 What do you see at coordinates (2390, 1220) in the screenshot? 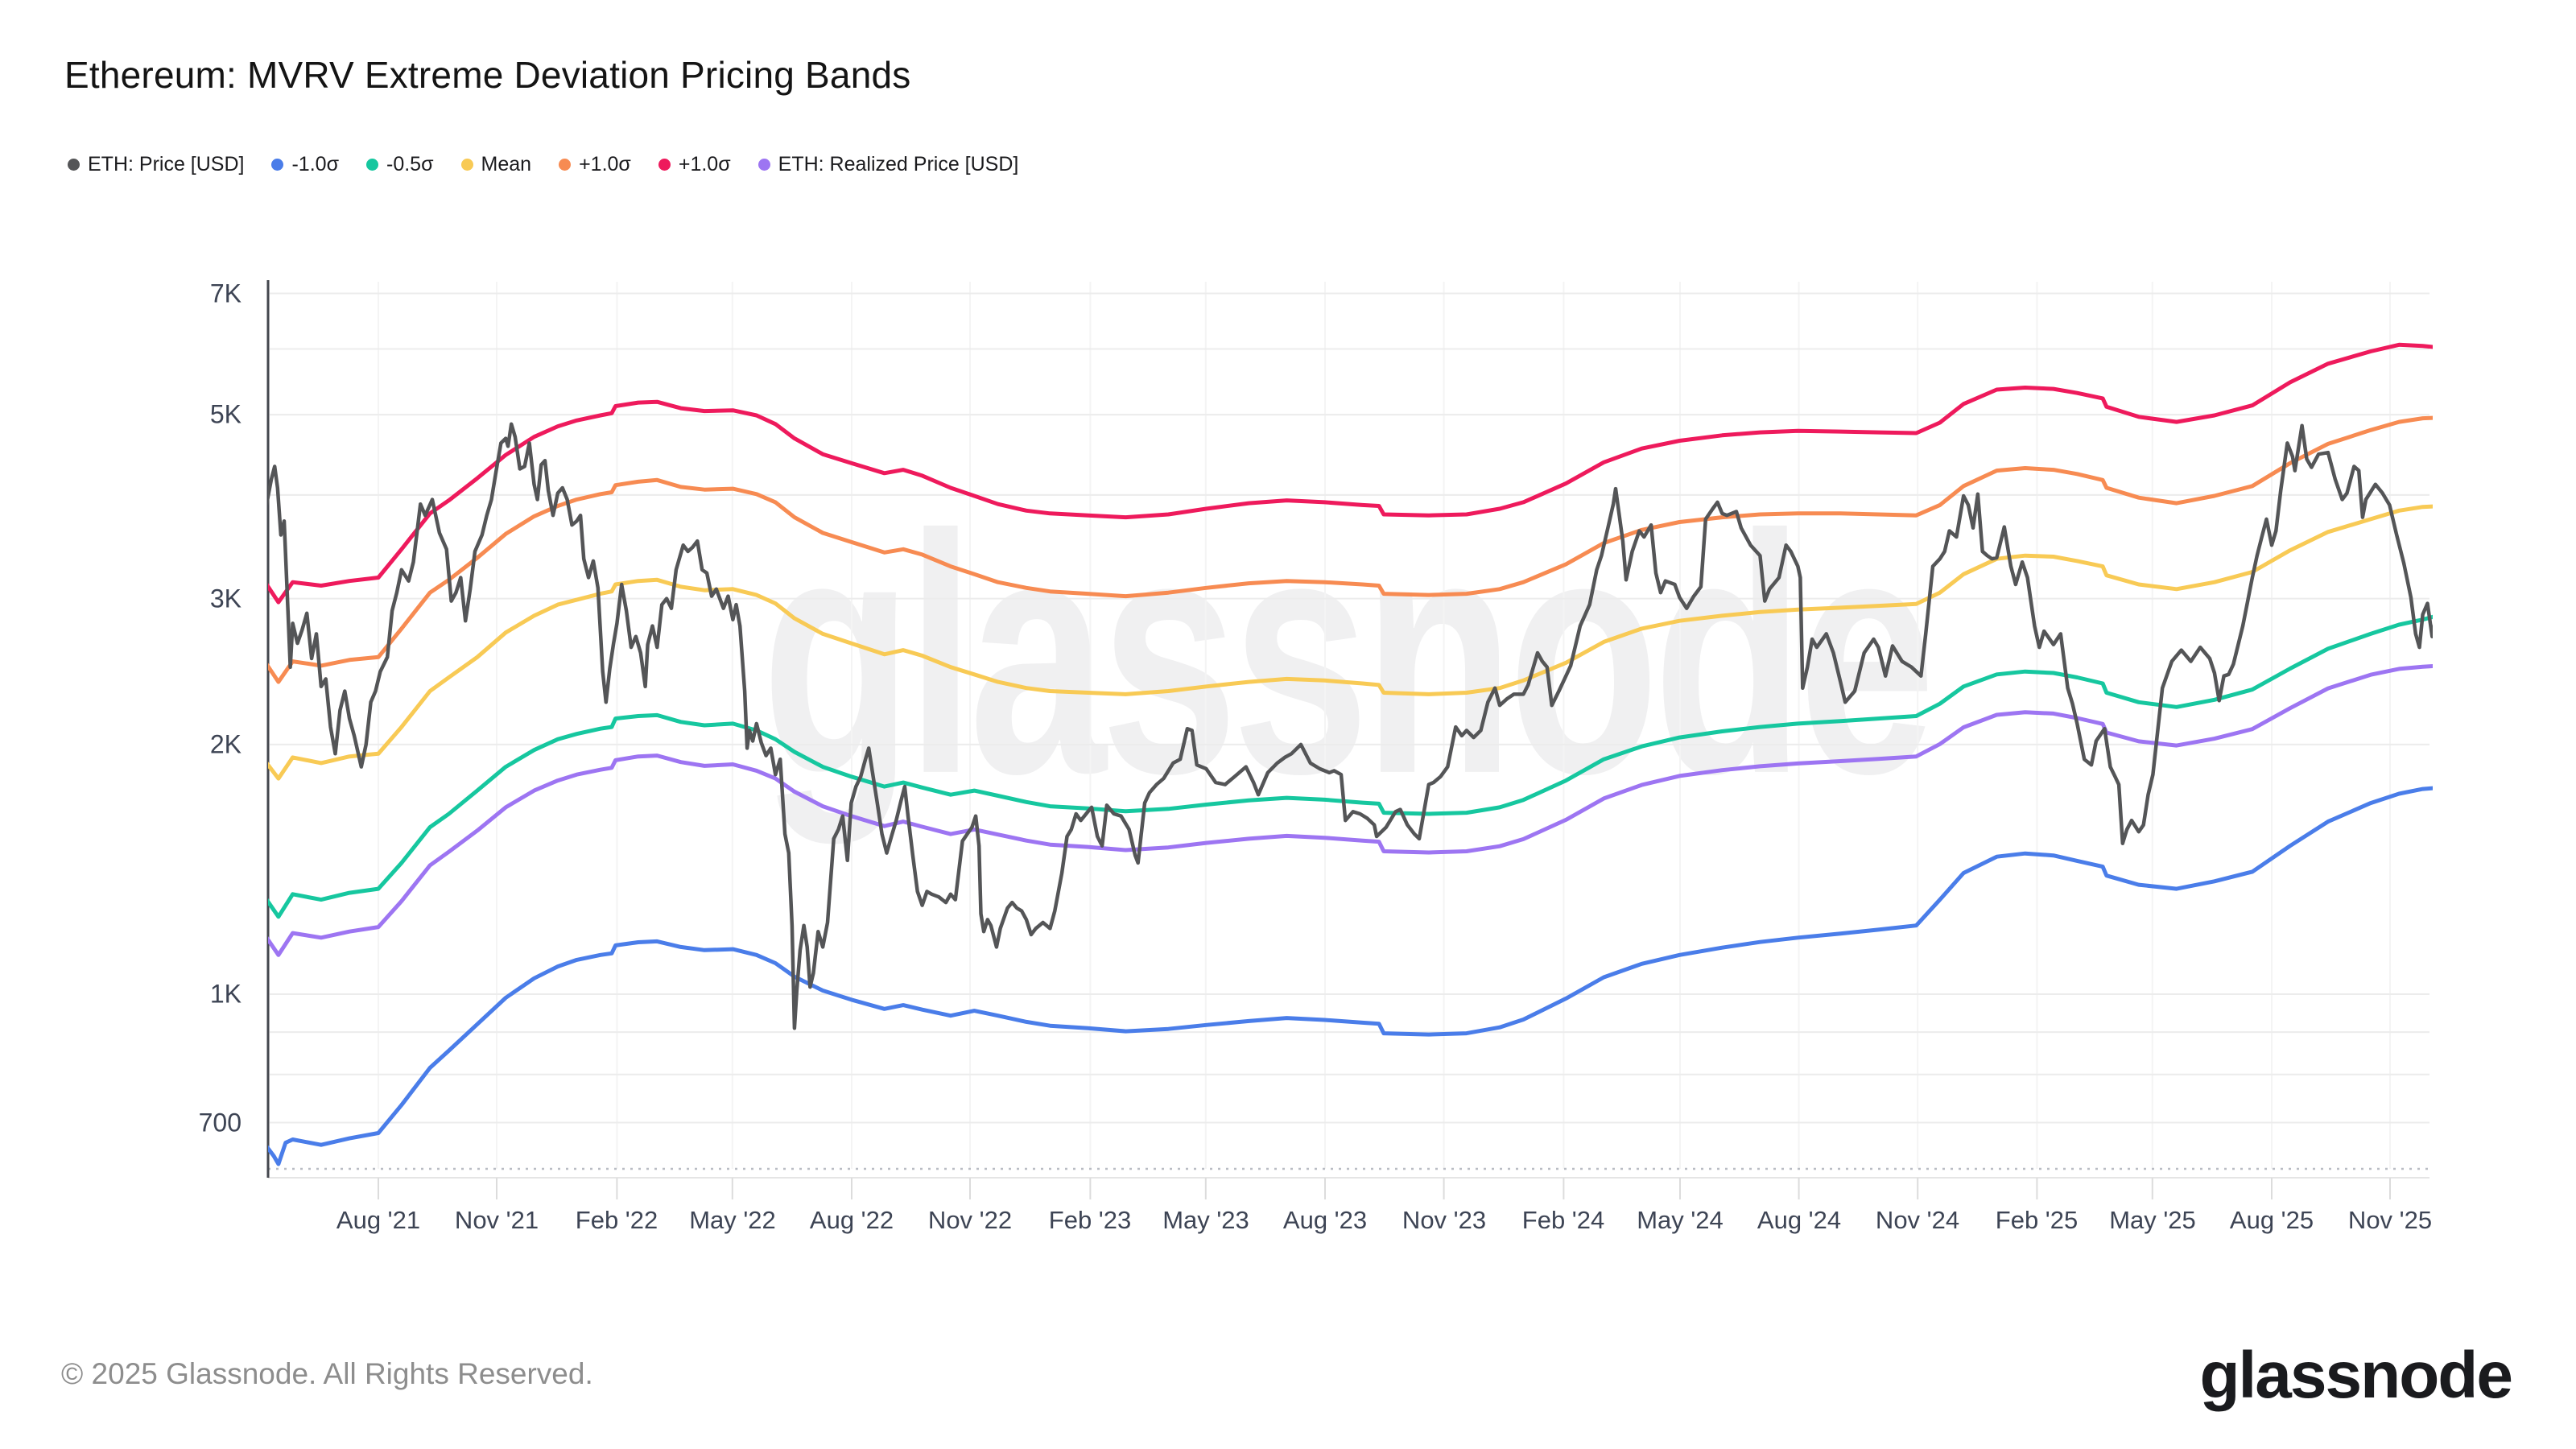
I see `x-axis-label: Nov '25` at bounding box center [2390, 1220].